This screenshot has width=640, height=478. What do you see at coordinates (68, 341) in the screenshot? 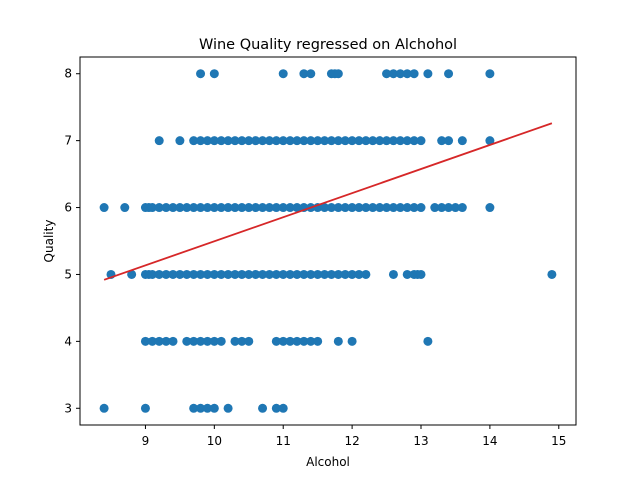
I see `y-tick-label: 4` at bounding box center [68, 341].